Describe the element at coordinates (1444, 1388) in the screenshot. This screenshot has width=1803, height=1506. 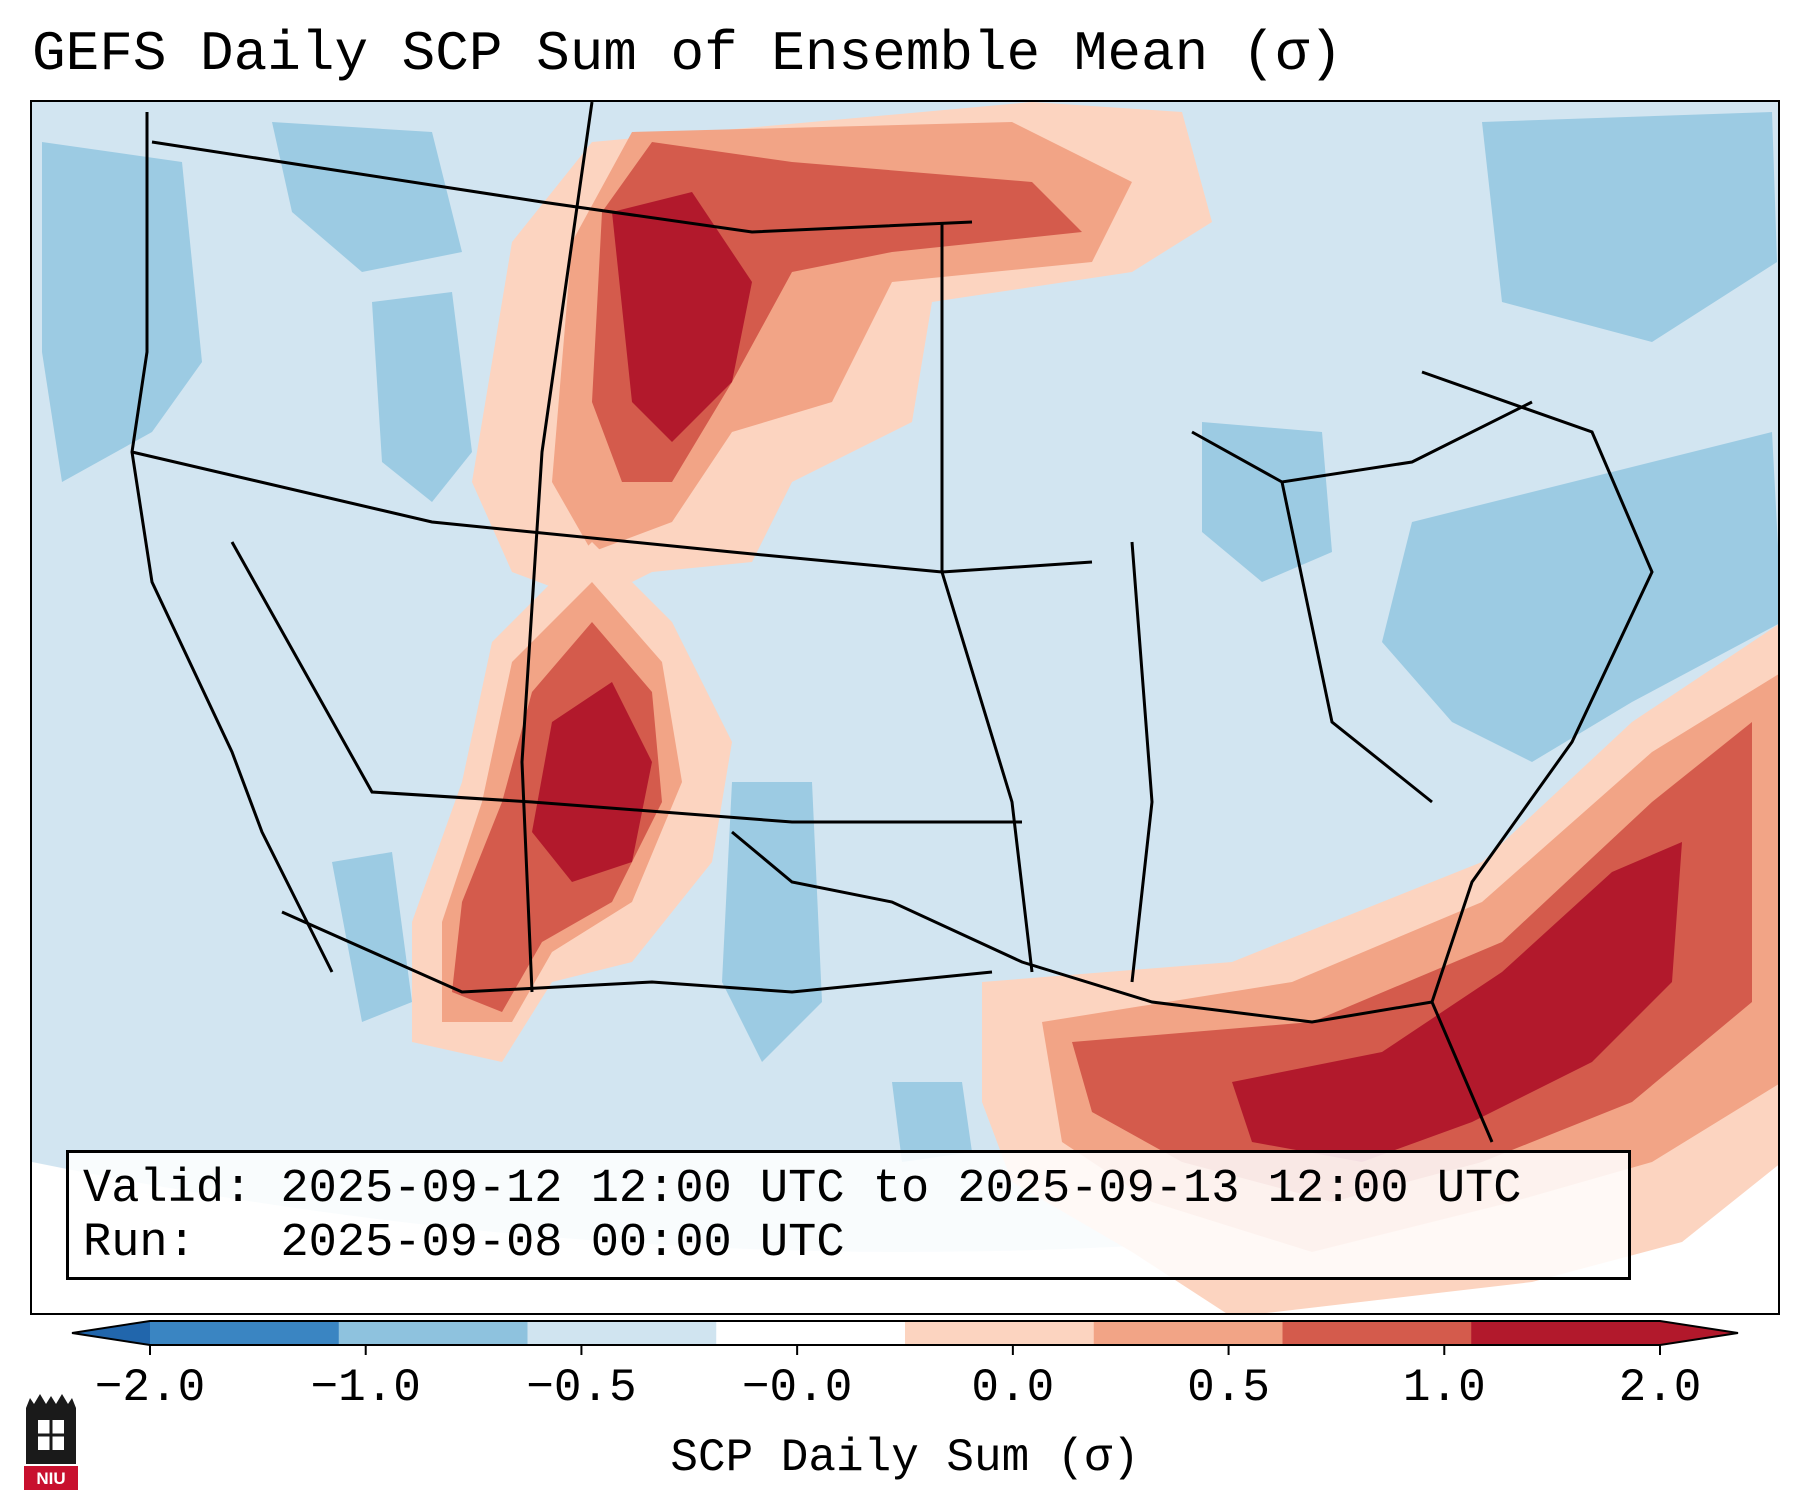
I see `colorbar-tick-label: 1.0` at that location.